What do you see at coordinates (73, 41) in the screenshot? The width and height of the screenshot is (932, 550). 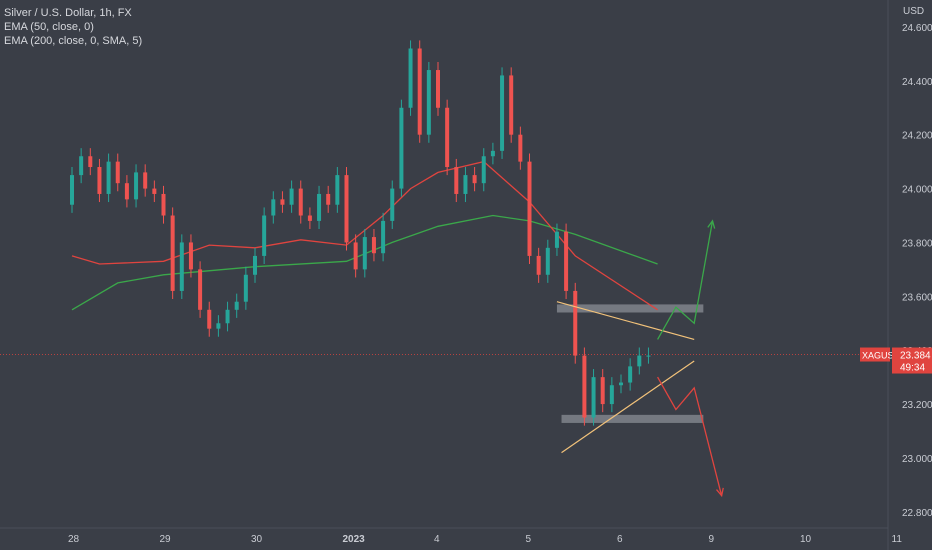 I see `indicator-ema200: EMA (200, close, 0, SMA, 5)` at bounding box center [73, 41].